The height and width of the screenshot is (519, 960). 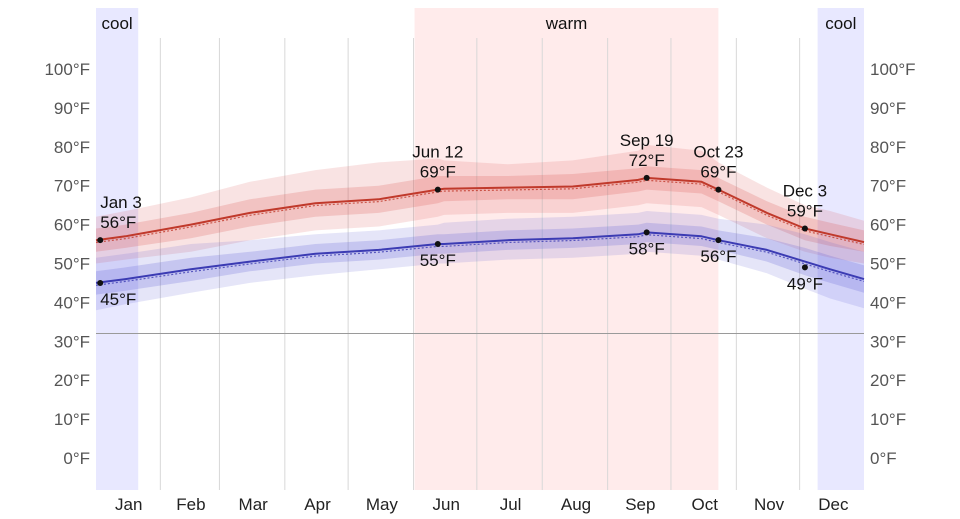 What do you see at coordinates (888, 302) in the screenshot?
I see `y-tick-right-40: 40°F` at bounding box center [888, 302].